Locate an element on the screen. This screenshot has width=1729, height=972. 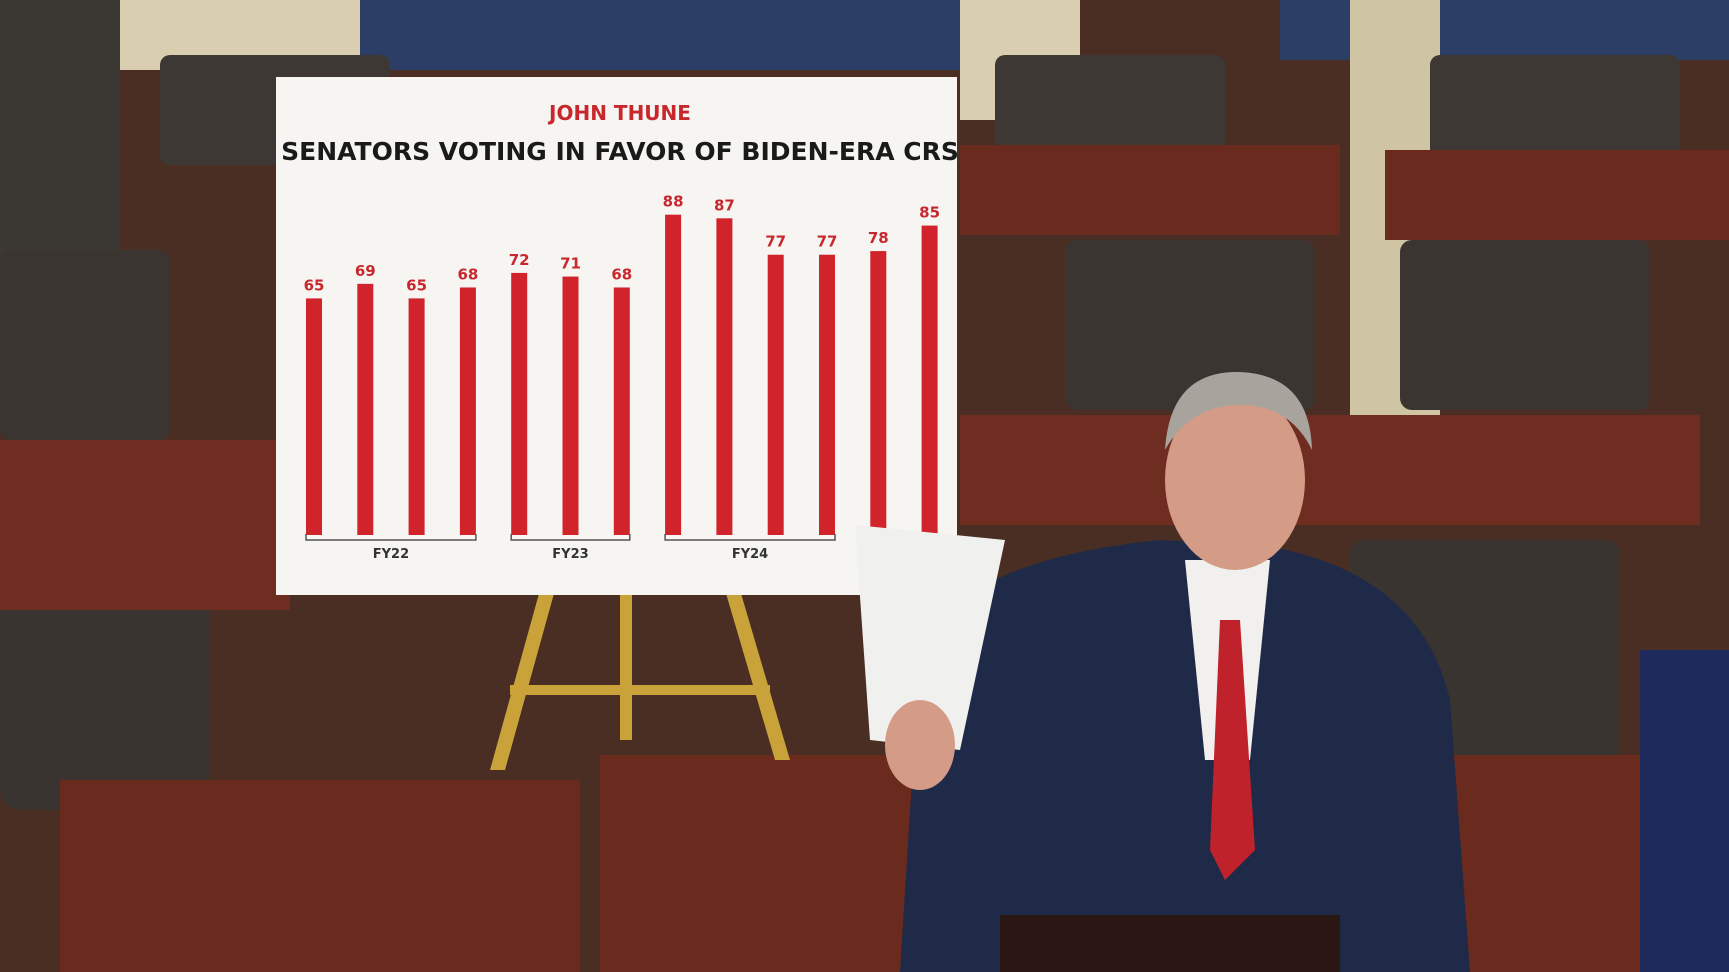
group-label: FY24 is located at coordinates (750, 554).